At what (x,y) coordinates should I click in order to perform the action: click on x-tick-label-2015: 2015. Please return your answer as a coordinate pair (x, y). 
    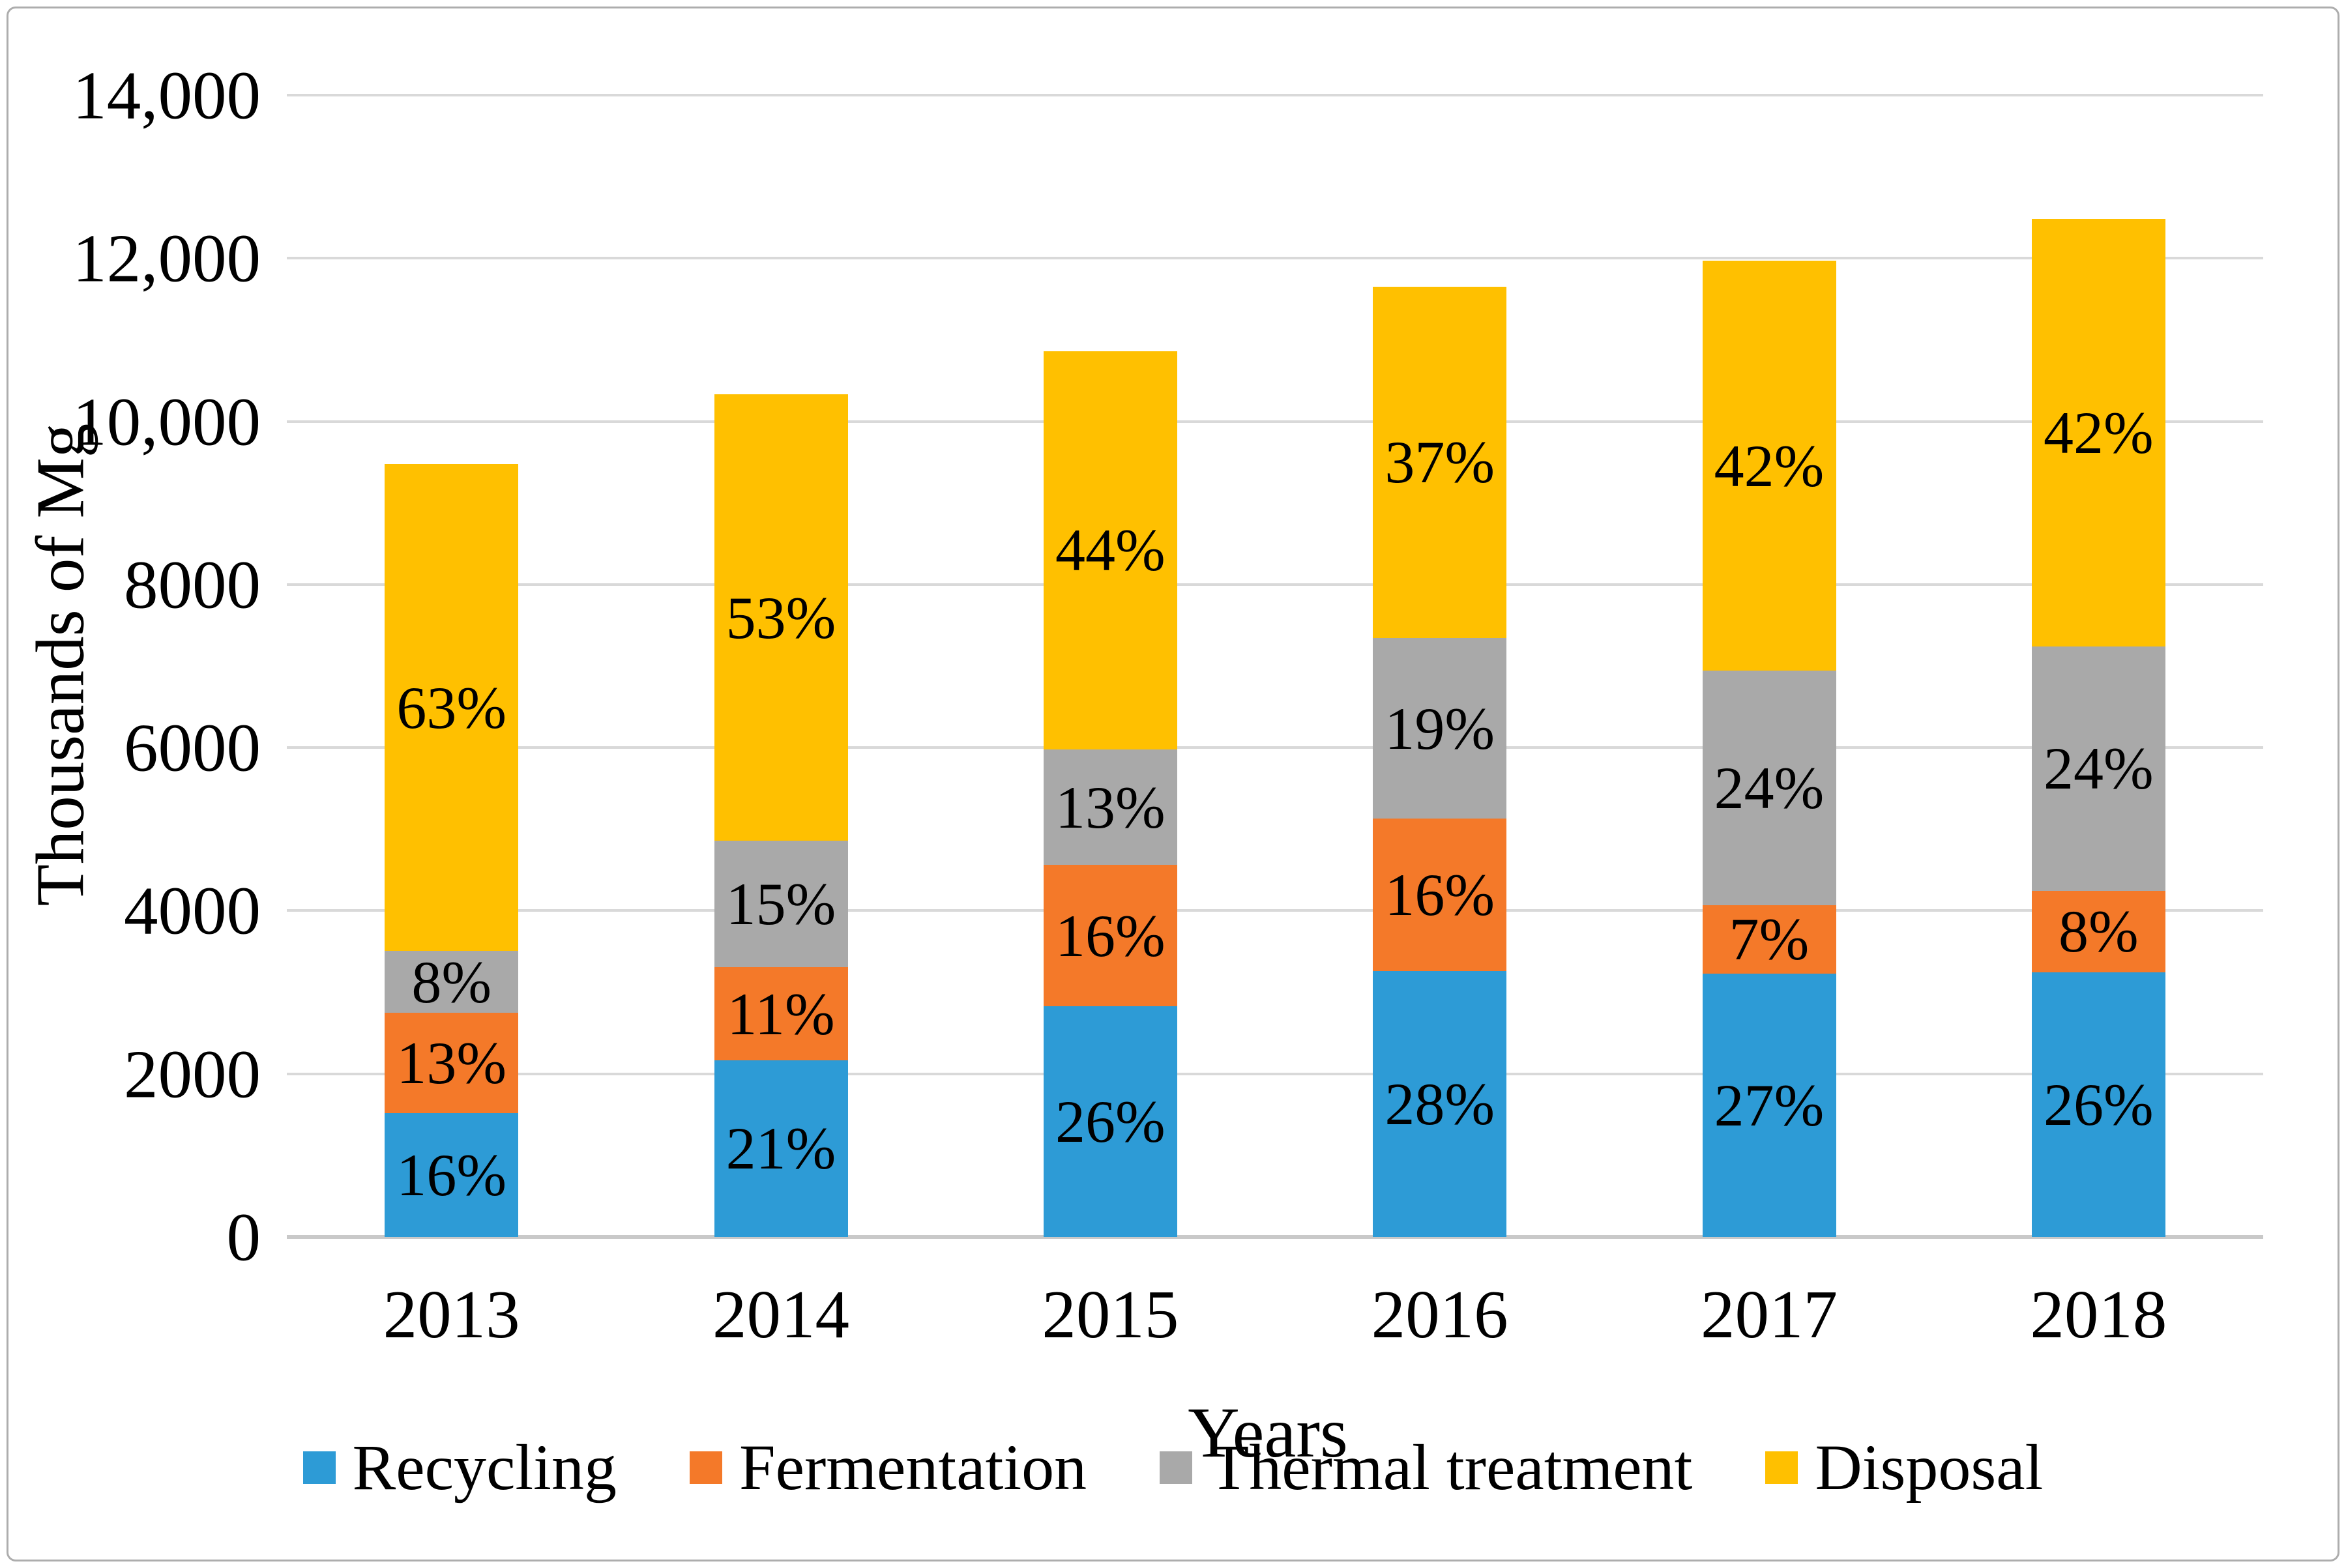
    Looking at the image, I should click on (1110, 1314).